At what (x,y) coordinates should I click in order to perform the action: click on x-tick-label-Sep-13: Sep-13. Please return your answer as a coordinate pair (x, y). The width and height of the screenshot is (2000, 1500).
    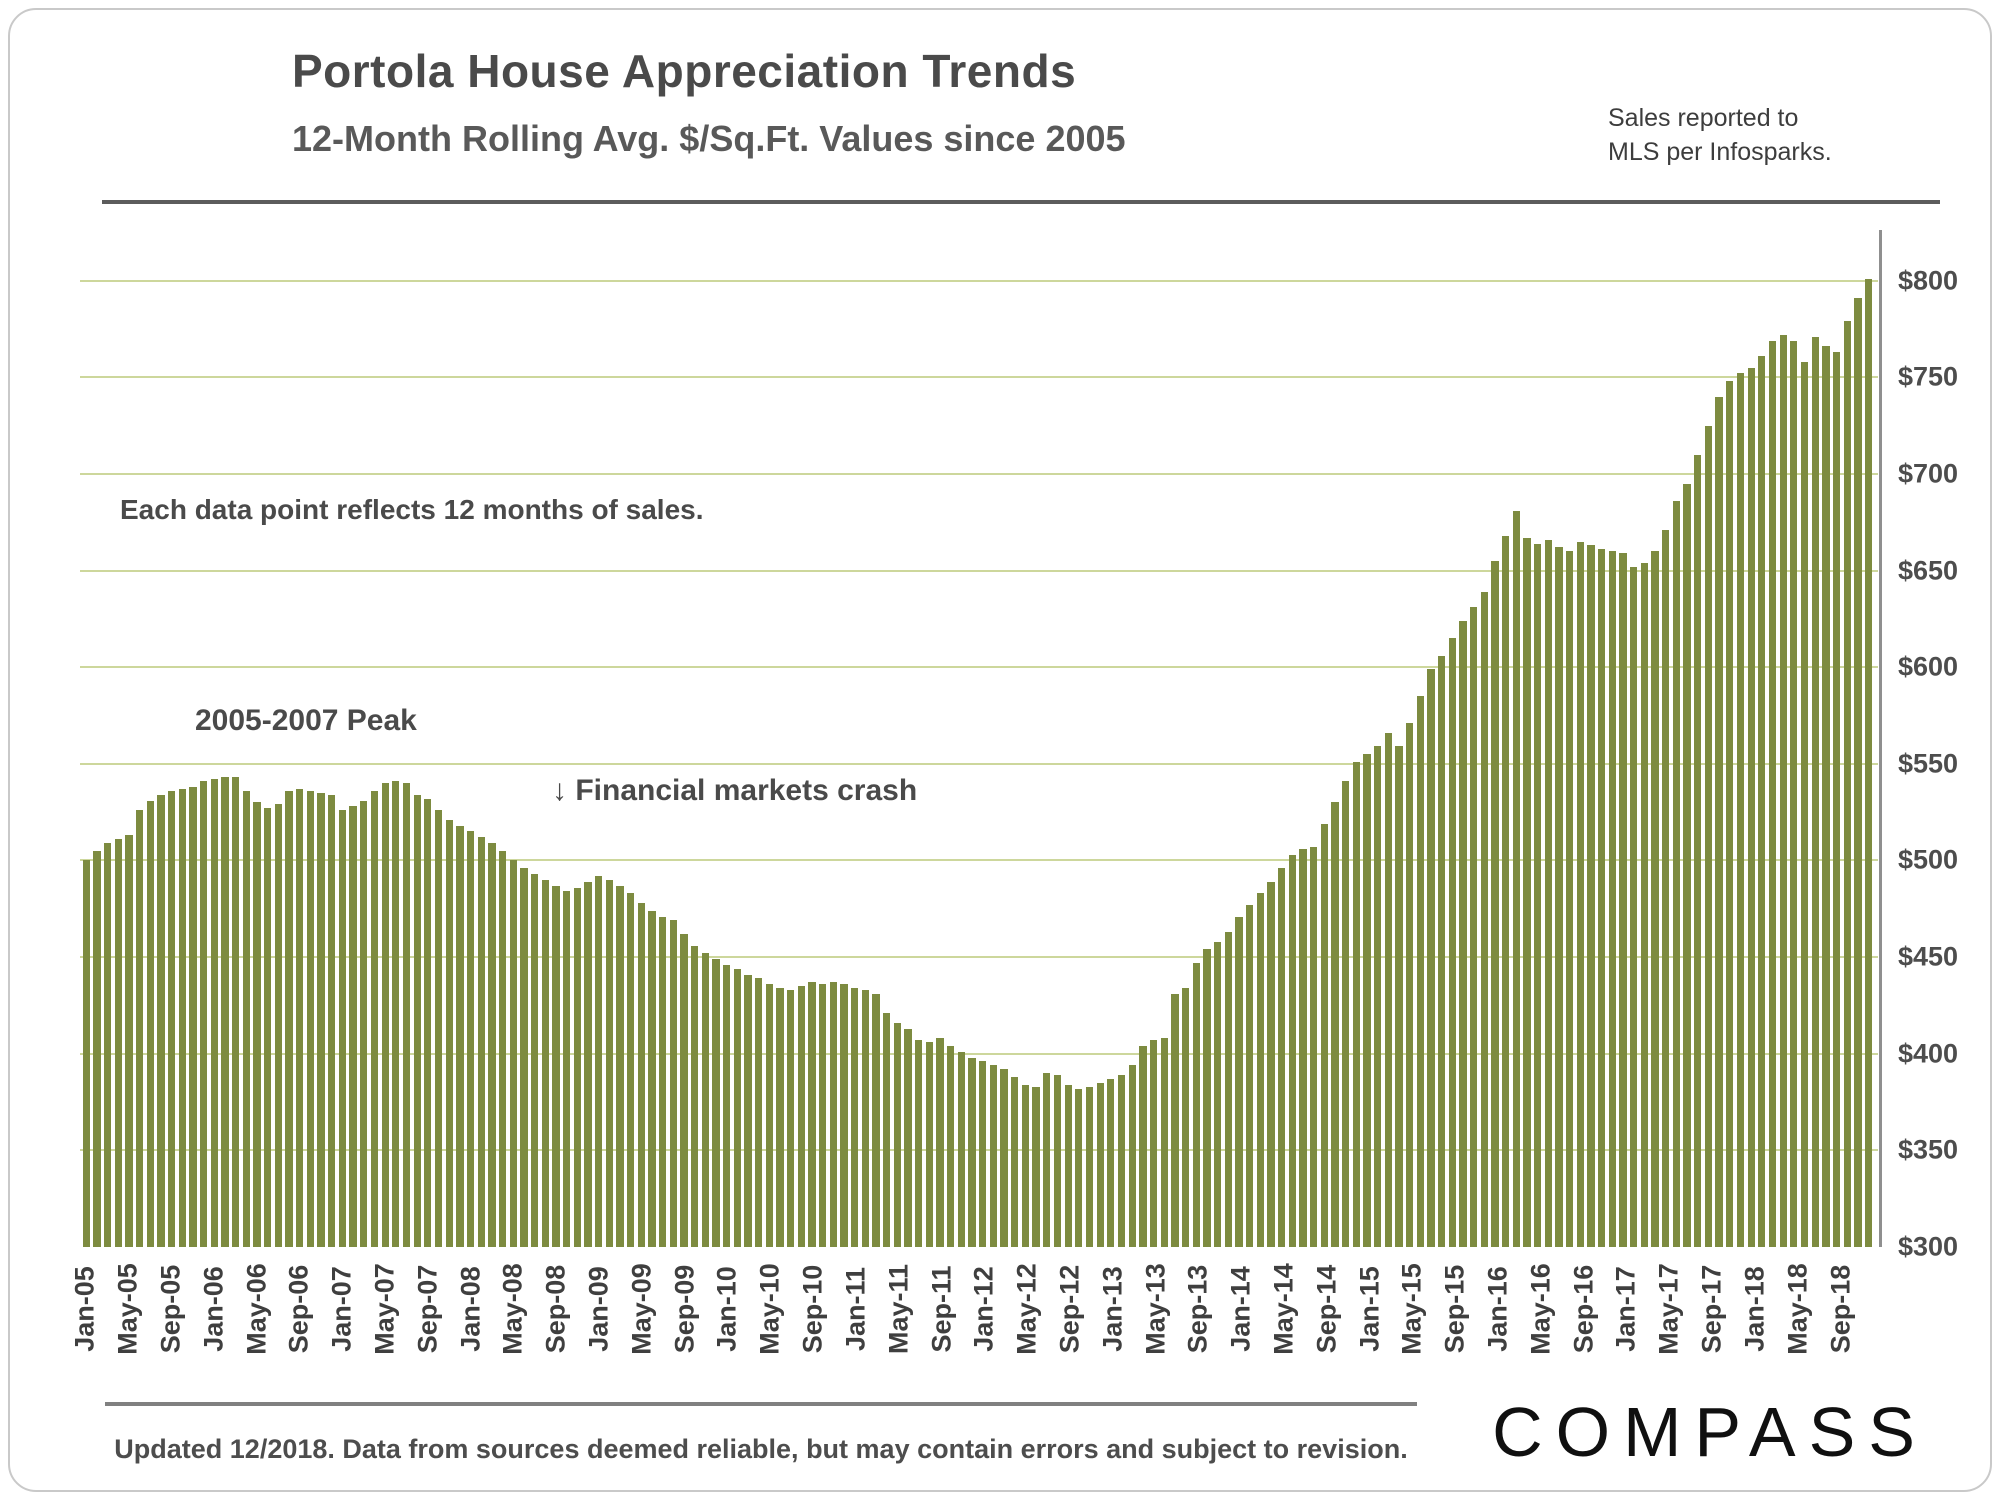
    Looking at the image, I should click on (1197, 1309).